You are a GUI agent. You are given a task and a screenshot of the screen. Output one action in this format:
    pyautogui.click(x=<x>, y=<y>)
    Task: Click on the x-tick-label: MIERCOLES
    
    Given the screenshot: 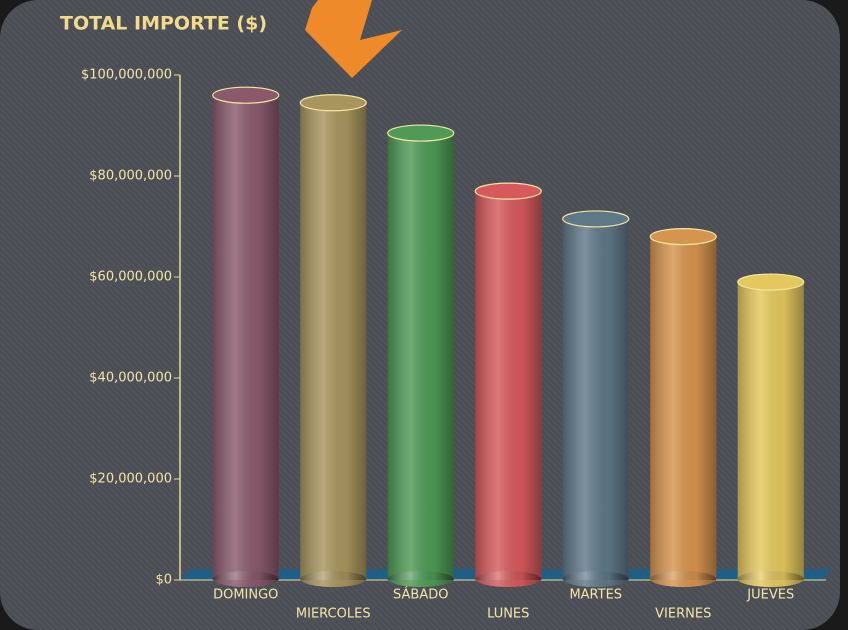 What is the action you would take?
    pyautogui.click(x=333, y=614)
    